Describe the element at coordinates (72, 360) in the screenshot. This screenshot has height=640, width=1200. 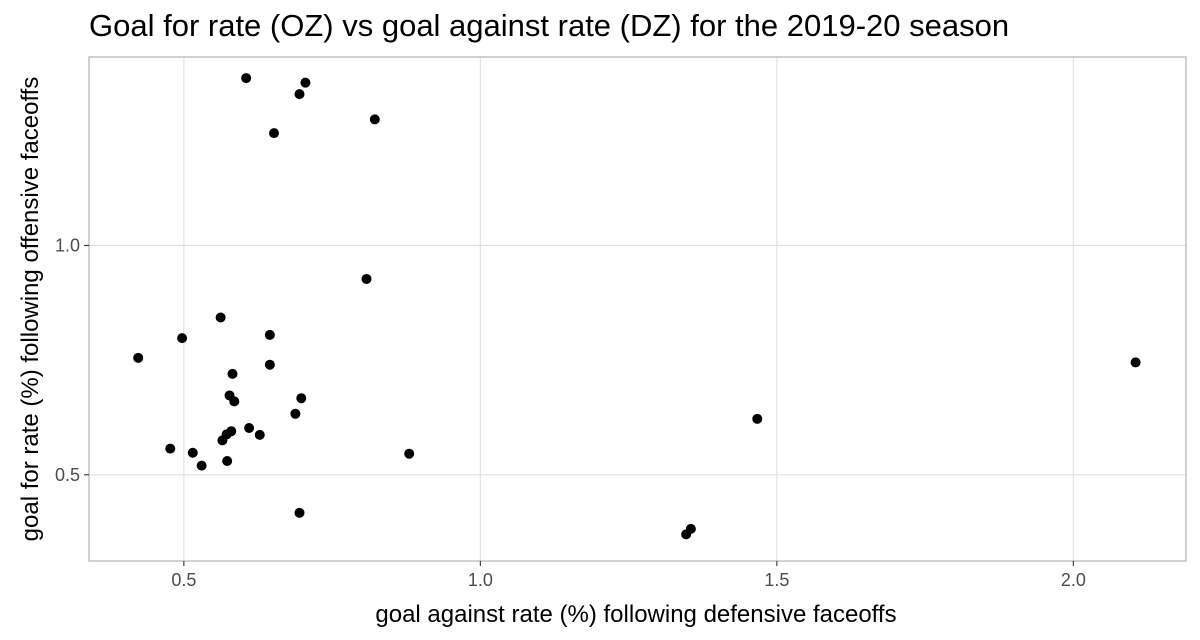
I see `y-axis-ticks: 0.5 1.0` at that location.